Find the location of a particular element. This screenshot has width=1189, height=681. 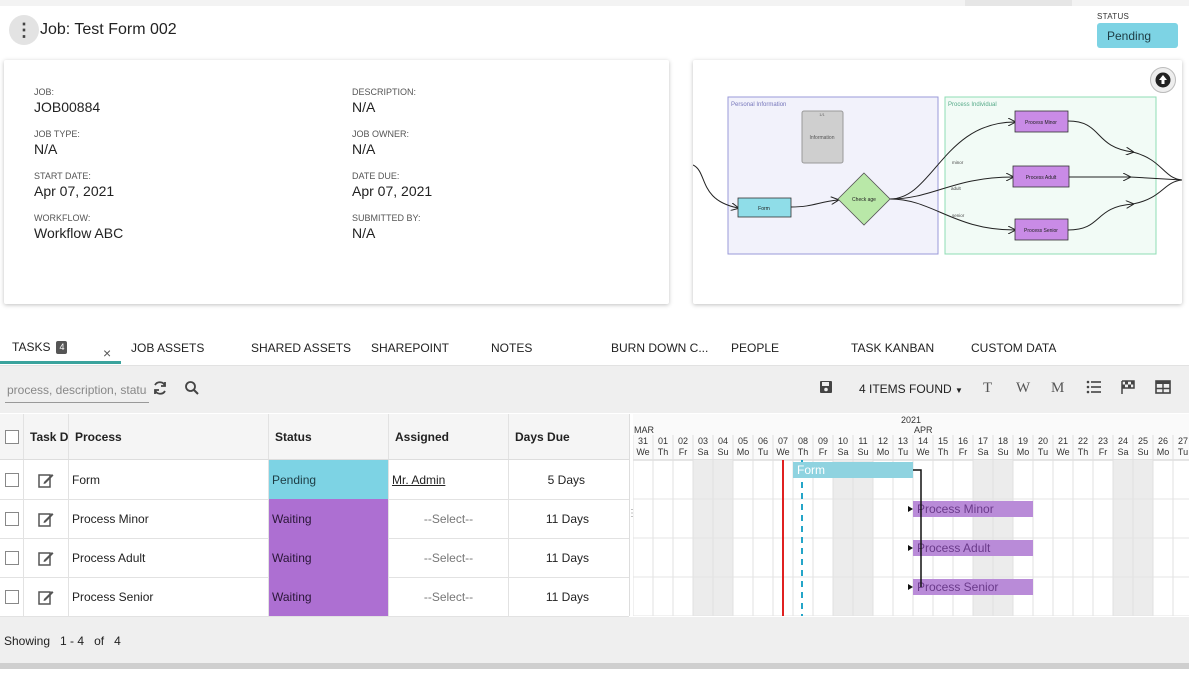

edge-minor-label: minor is located at coordinates (958, 162).